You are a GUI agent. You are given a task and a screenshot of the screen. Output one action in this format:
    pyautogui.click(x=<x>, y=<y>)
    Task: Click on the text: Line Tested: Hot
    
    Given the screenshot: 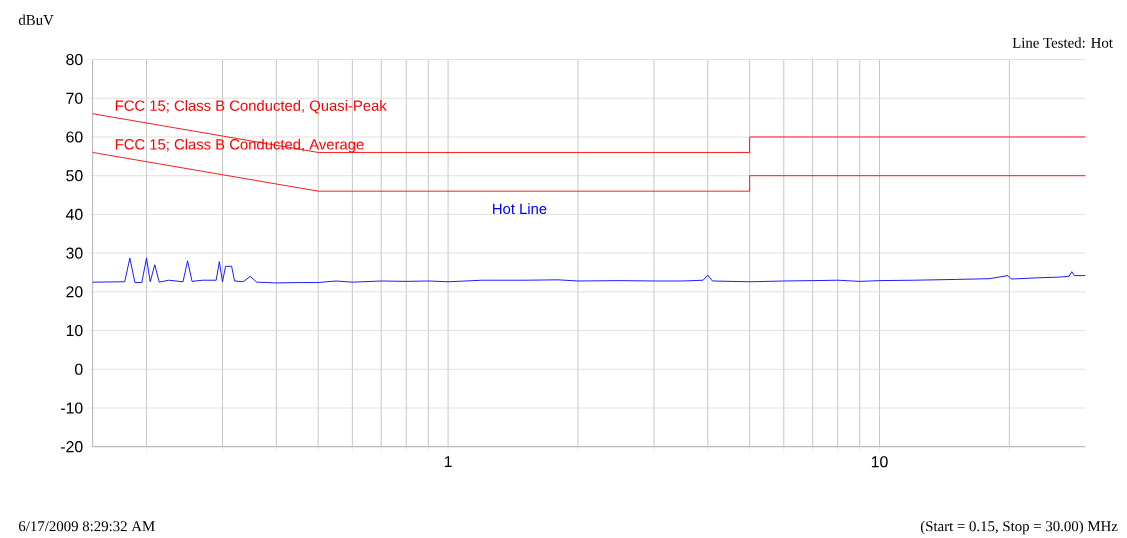 What is the action you would take?
    pyautogui.click(x=1062, y=42)
    